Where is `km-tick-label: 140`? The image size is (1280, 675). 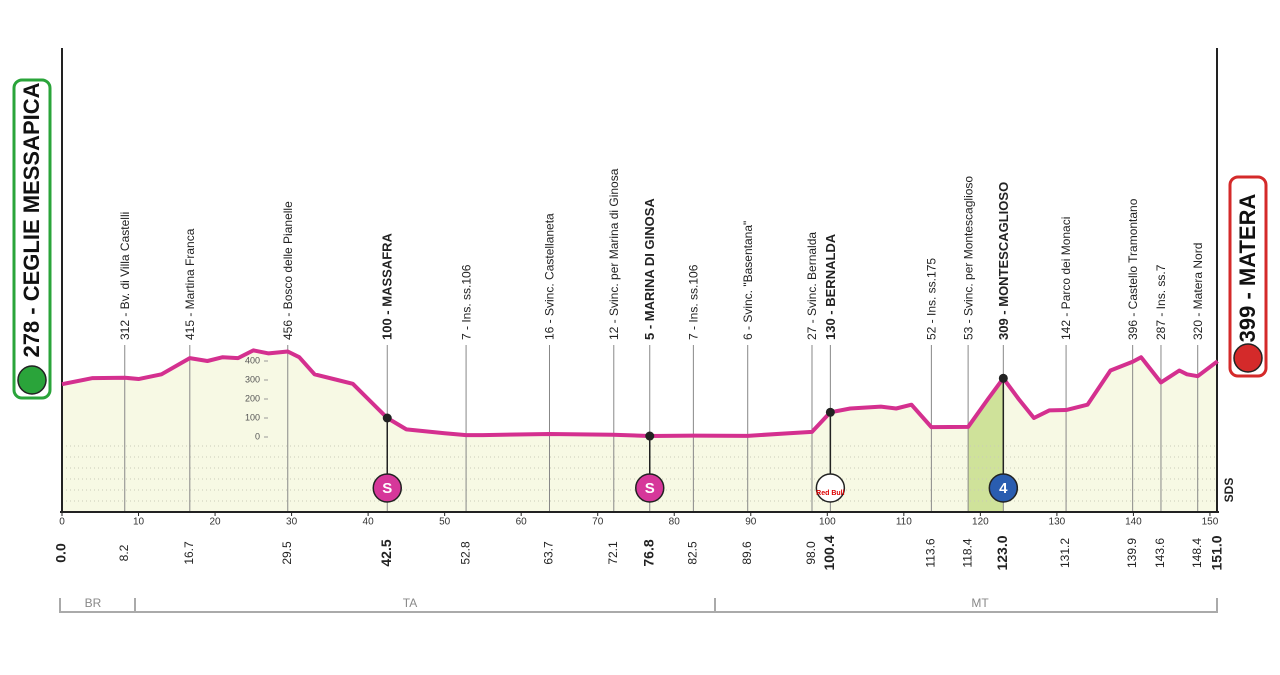
km-tick-label: 140 is located at coordinates (1133, 522).